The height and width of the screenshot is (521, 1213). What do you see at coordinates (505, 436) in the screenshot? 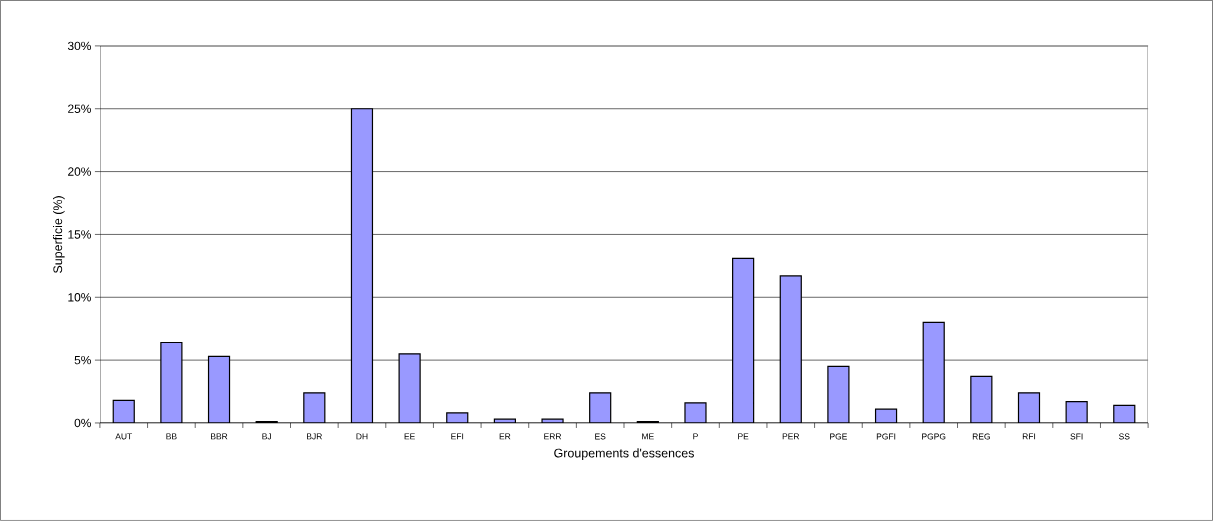
I see `x-tick-label: ER` at bounding box center [505, 436].